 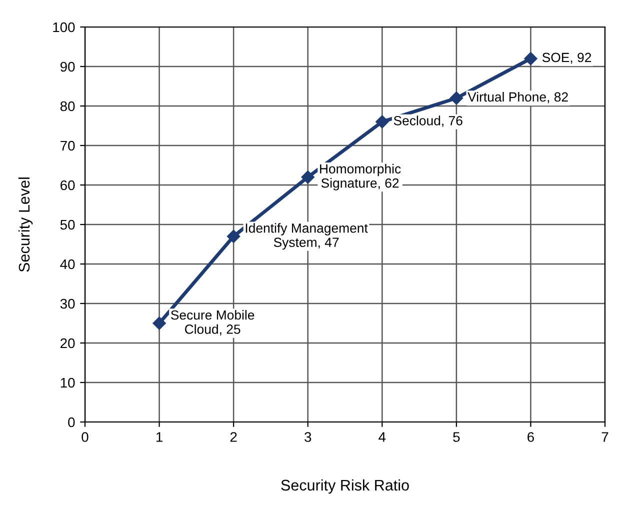 I want to click on y-tick-label: 50, so click(x=67, y=225).